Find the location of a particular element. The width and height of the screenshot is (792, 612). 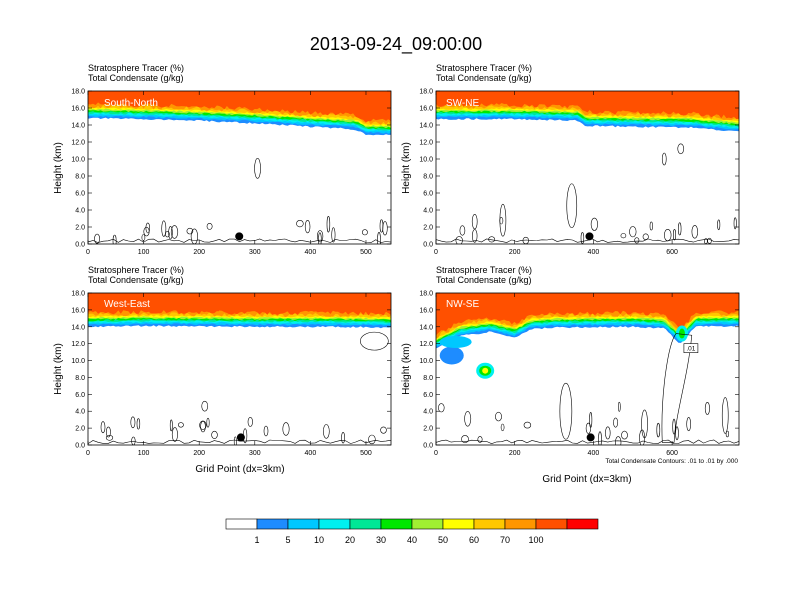

y-tick-label: 10.0 is located at coordinates (426, 361).